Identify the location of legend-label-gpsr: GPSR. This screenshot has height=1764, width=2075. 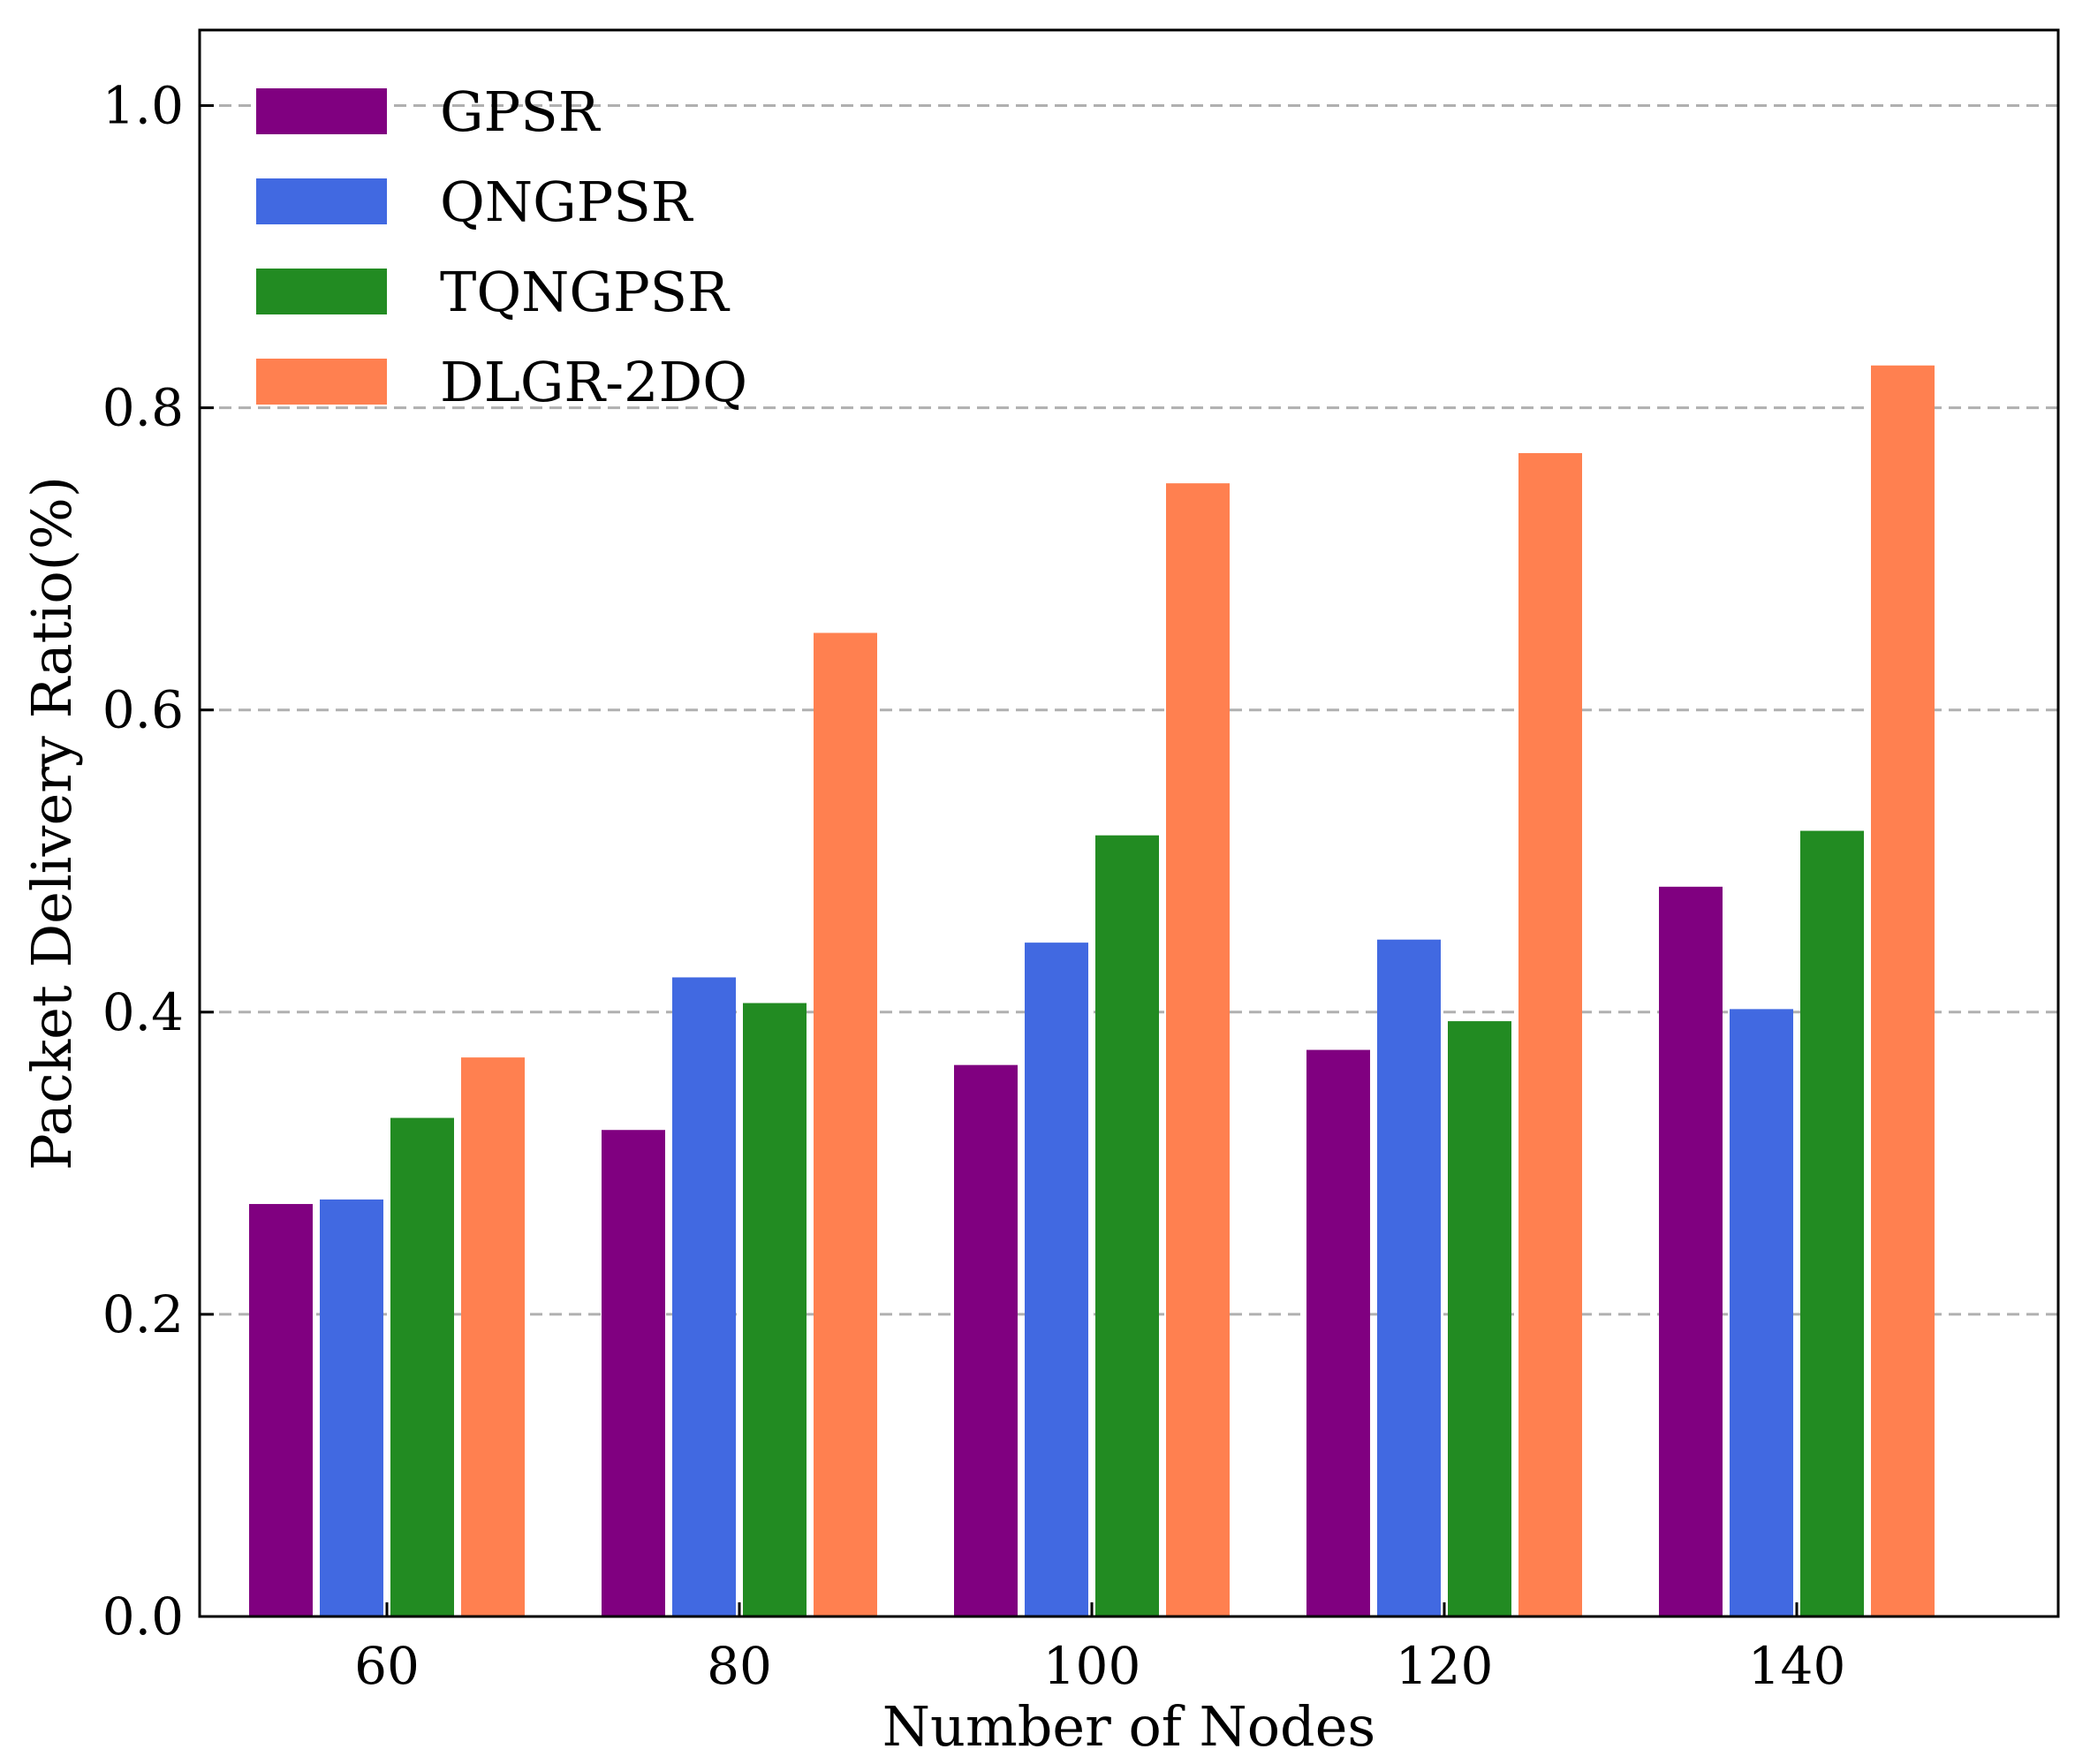
(521, 111).